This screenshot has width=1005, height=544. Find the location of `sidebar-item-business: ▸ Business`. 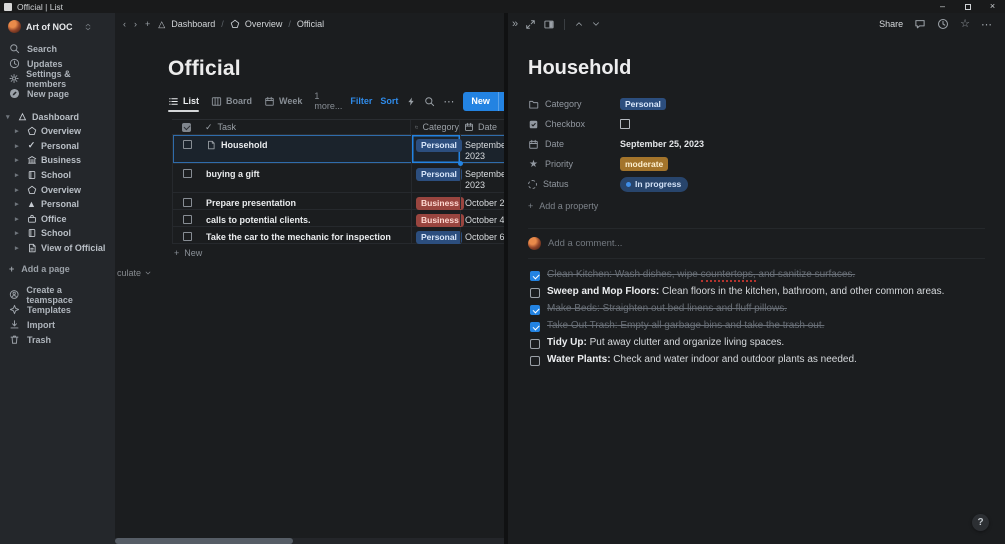

sidebar-item-business: ▸ Business is located at coordinates (57, 160).